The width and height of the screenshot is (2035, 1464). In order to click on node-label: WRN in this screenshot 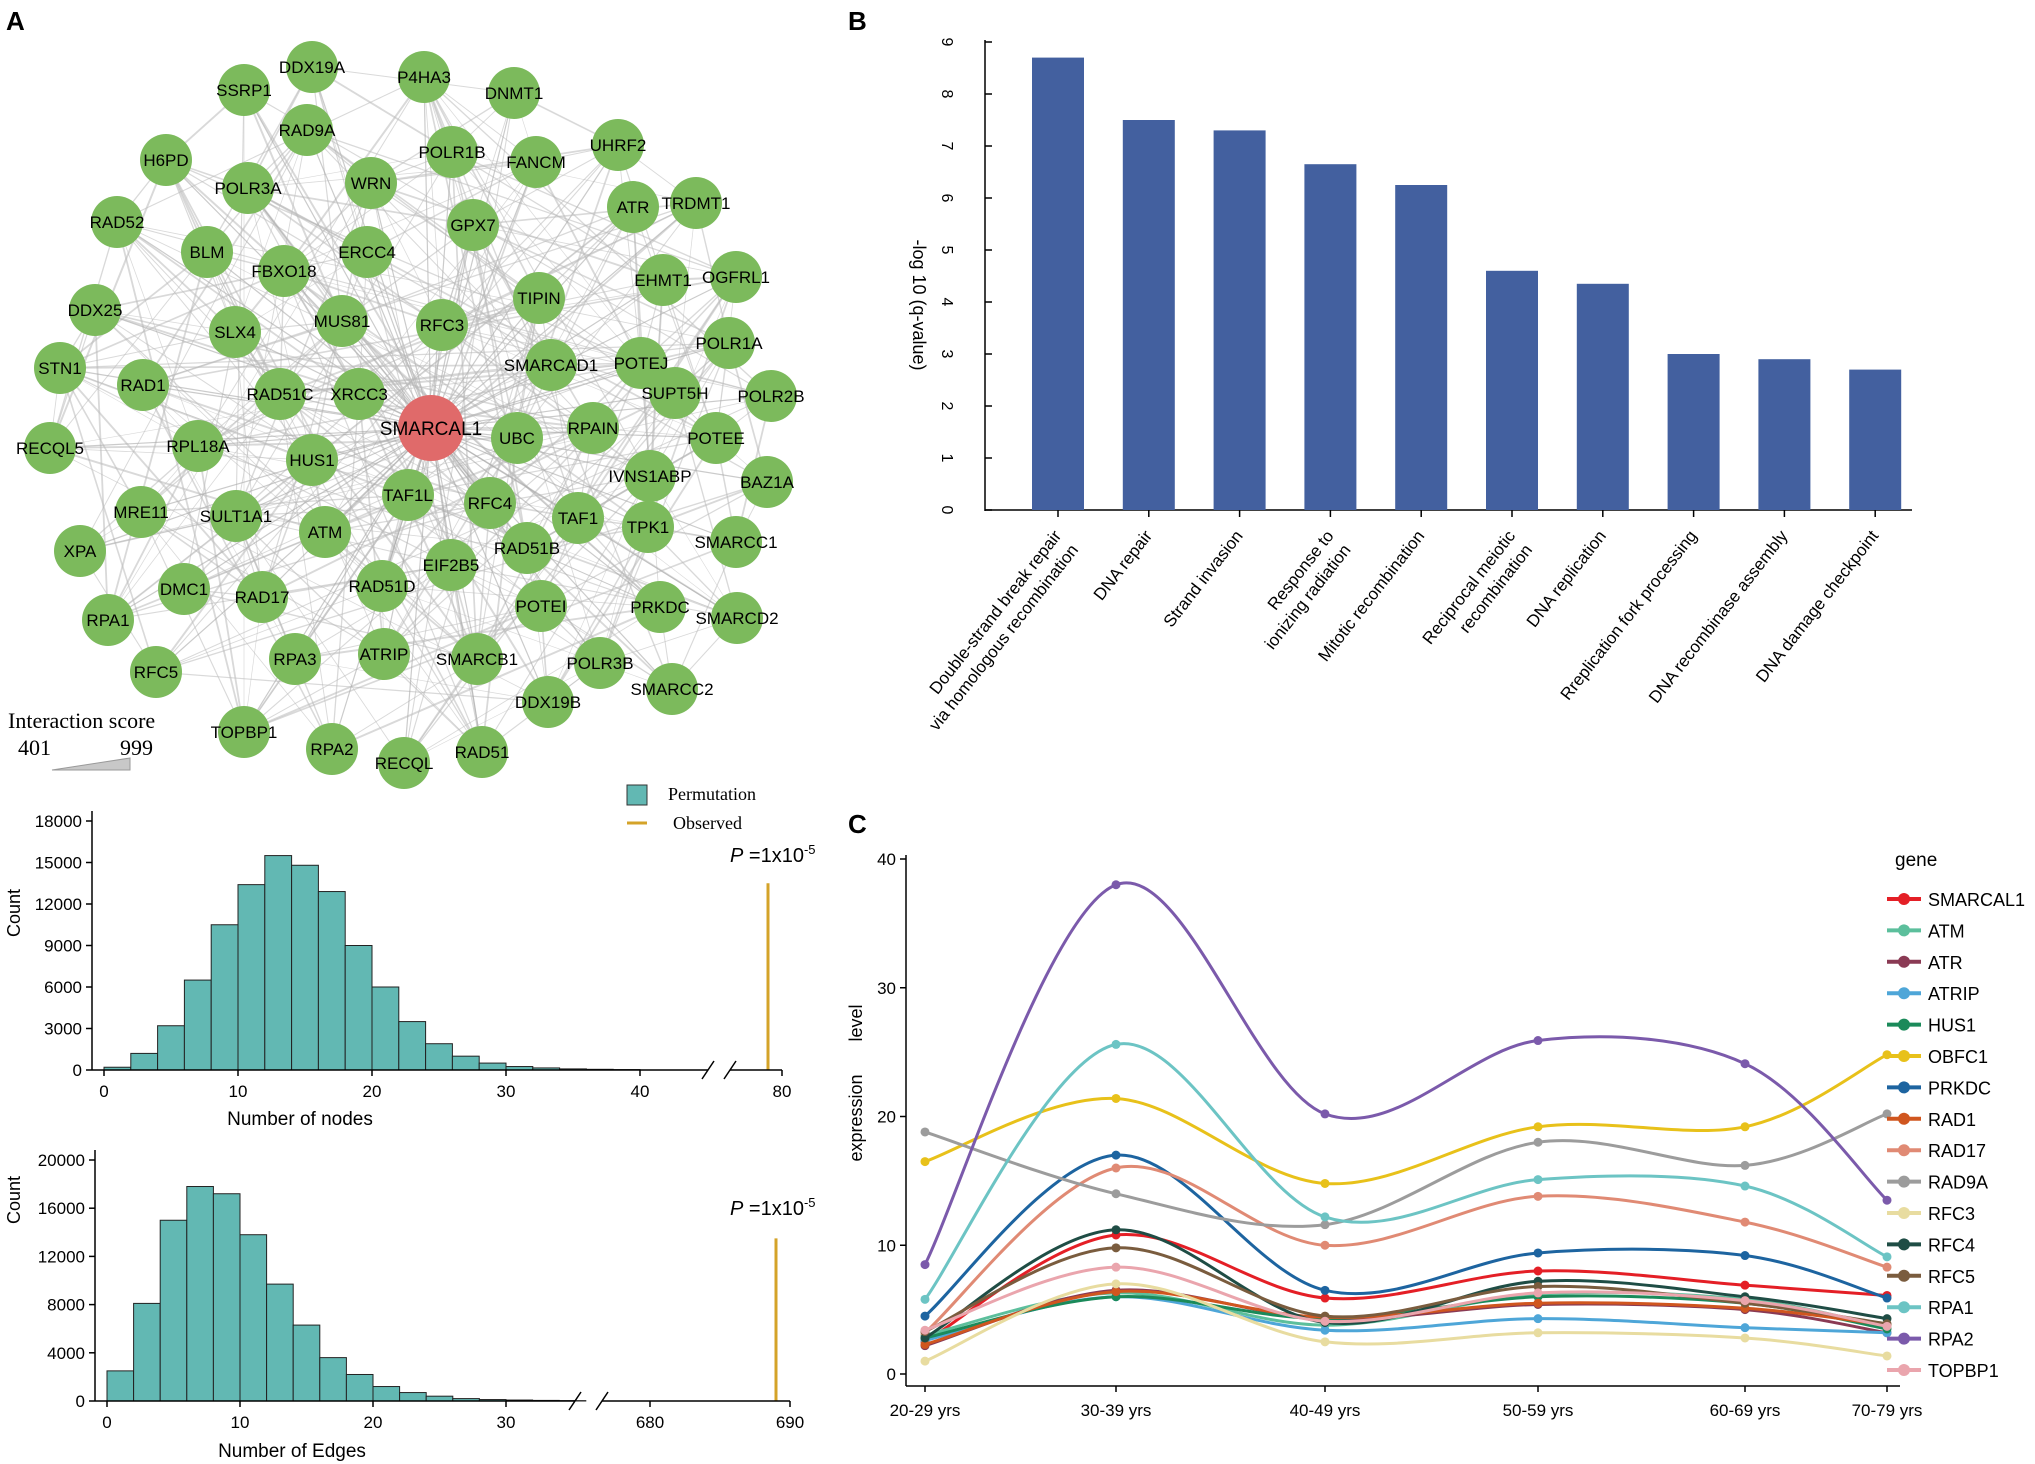, I will do `click(371, 183)`.